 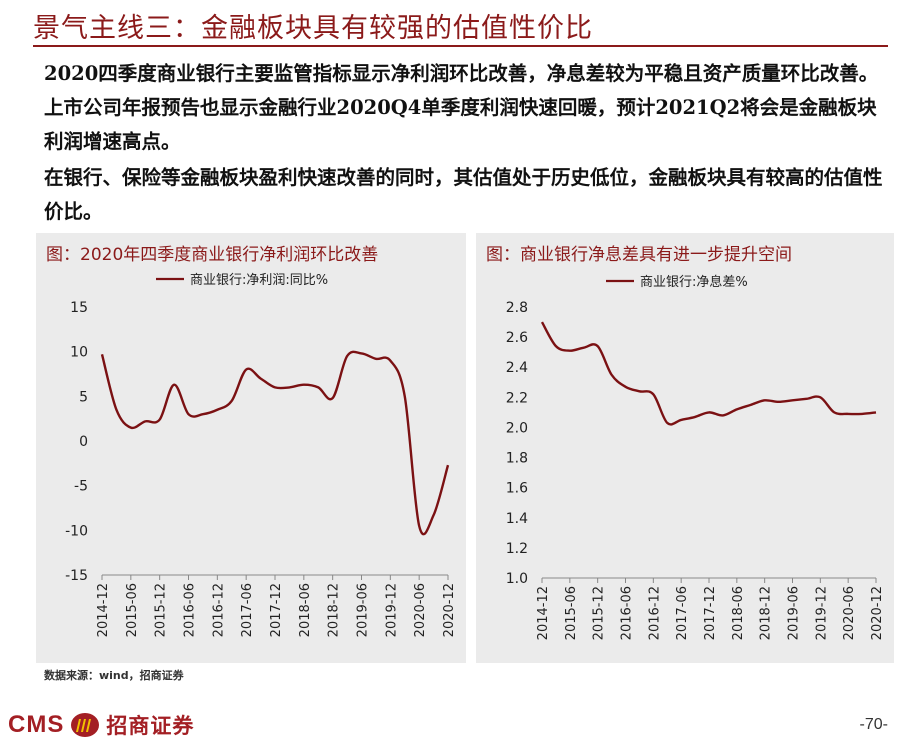 What do you see at coordinates (101, 725) in the screenshot?
I see `cms-logo: CMS 招商证券` at bounding box center [101, 725].